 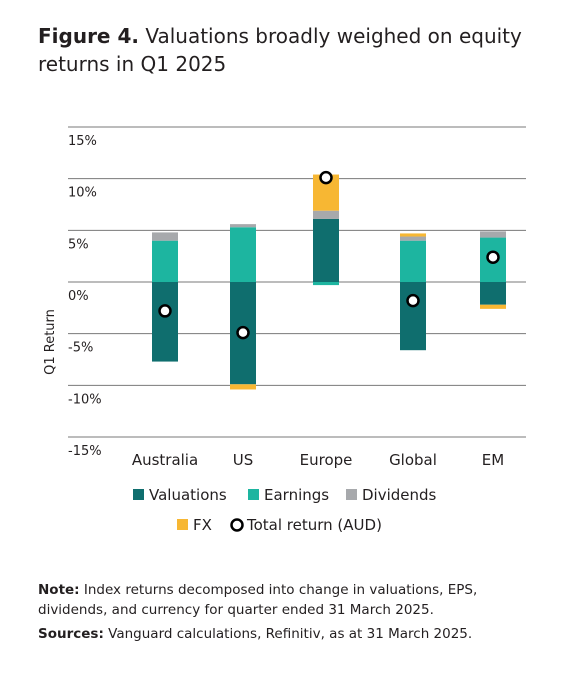 I want to click on total-return-marker-global, so click(x=413, y=300).